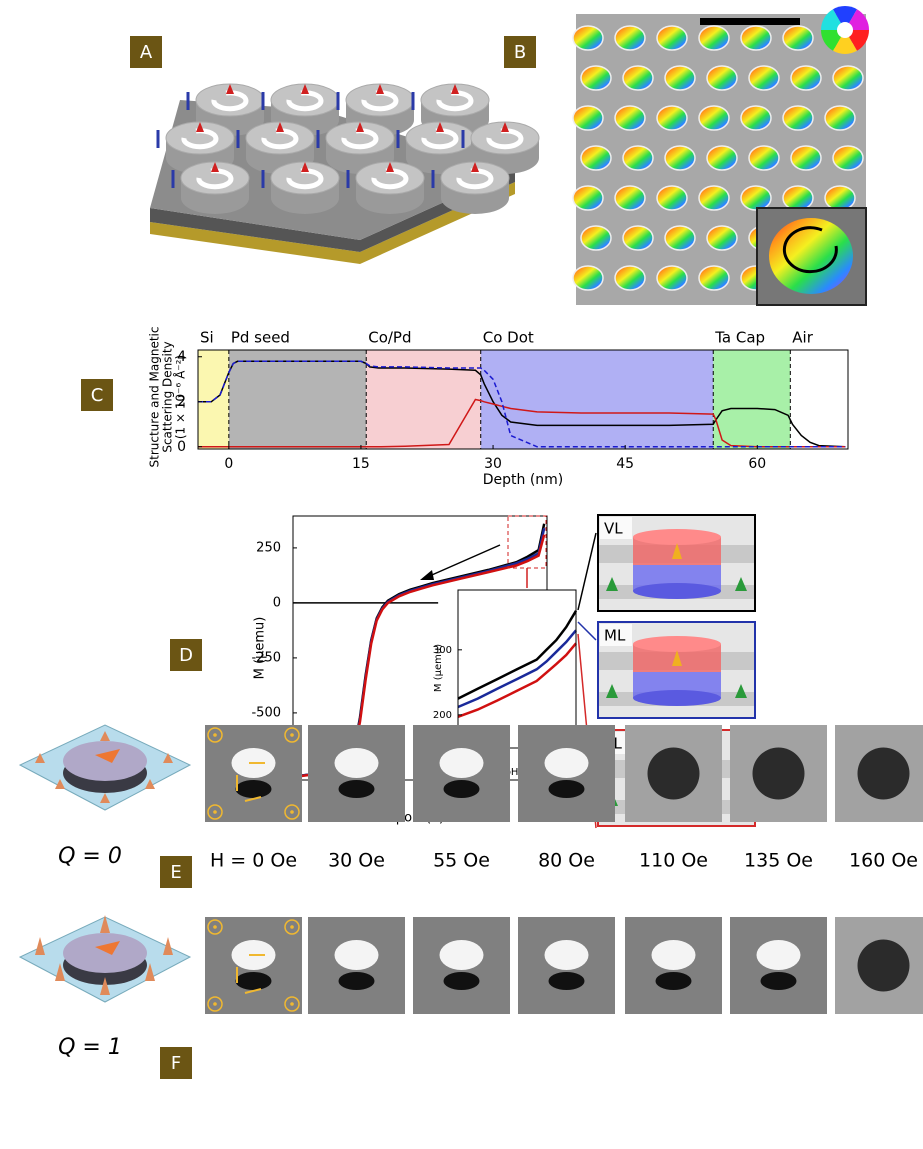 This screenshot has height=1149, width=923. Describe the element at coordinates (105, 953) in the screenshot. I see `q-dot-top` at that location.